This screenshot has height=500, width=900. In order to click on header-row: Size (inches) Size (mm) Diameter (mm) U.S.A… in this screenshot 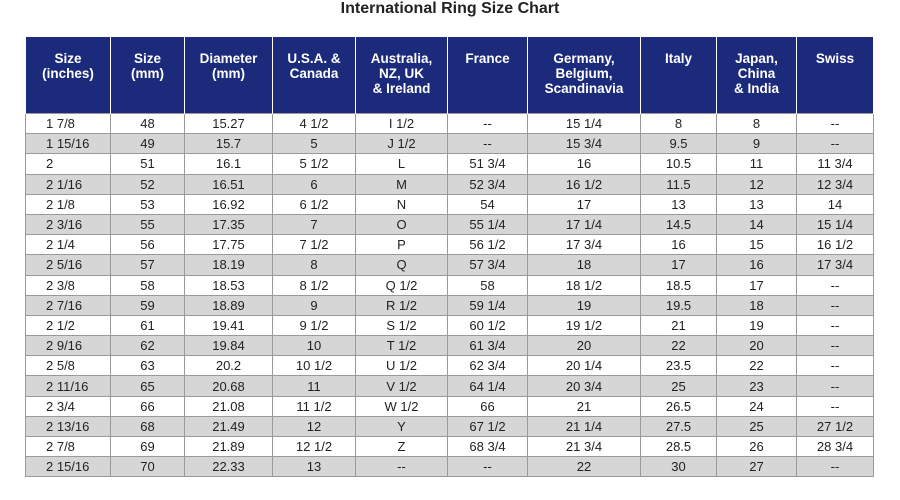, I will do `click(449, 75)`.